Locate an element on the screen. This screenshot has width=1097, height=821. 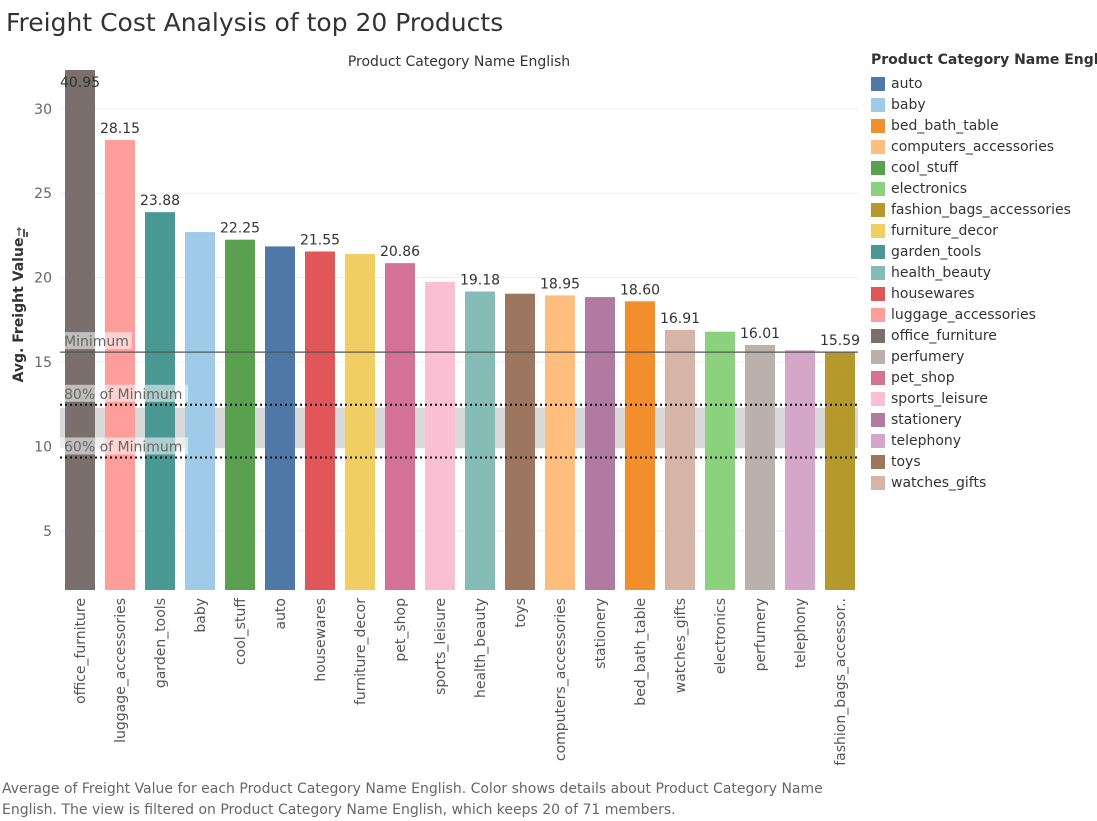
reference-line-label: 60% of Minimum is located at coordinates (123, 447).